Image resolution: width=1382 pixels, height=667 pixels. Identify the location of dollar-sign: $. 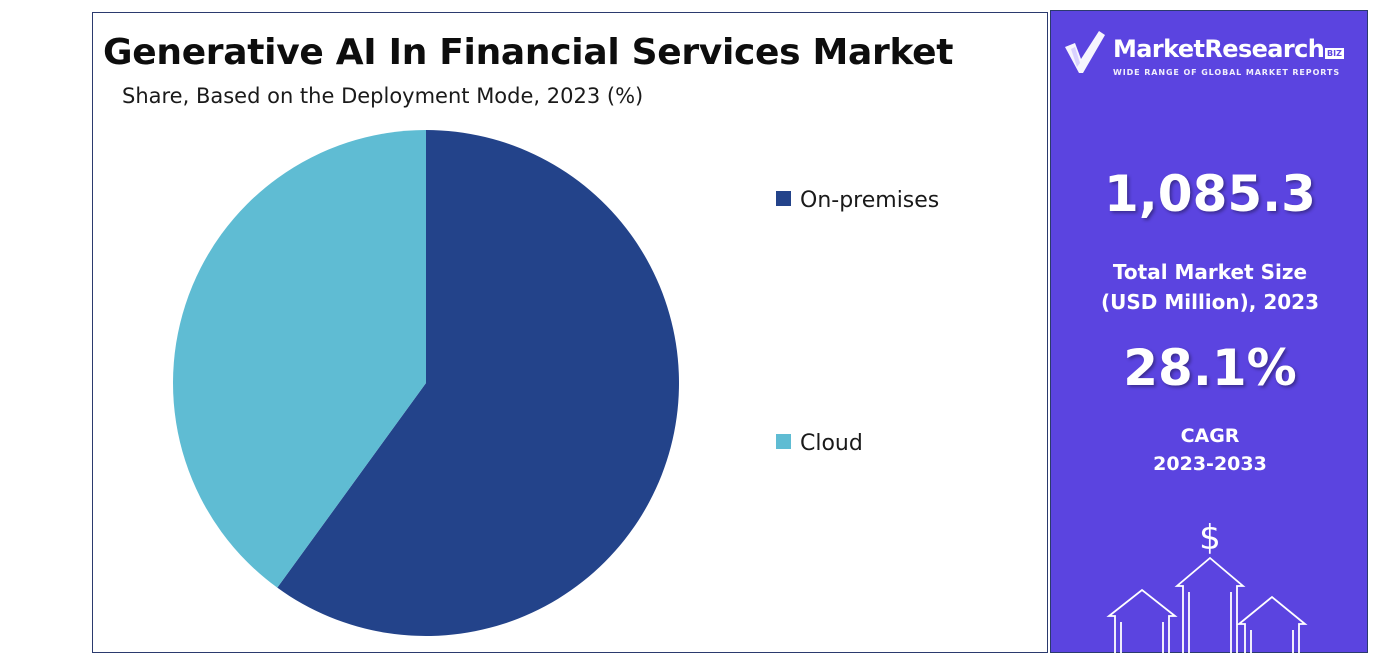
(1210, 538).